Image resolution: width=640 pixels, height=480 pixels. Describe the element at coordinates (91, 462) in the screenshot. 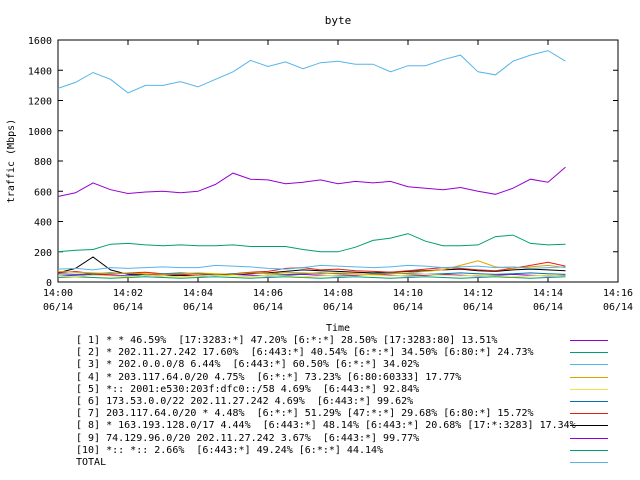

I see `legend-label: TOTAL` at that location.